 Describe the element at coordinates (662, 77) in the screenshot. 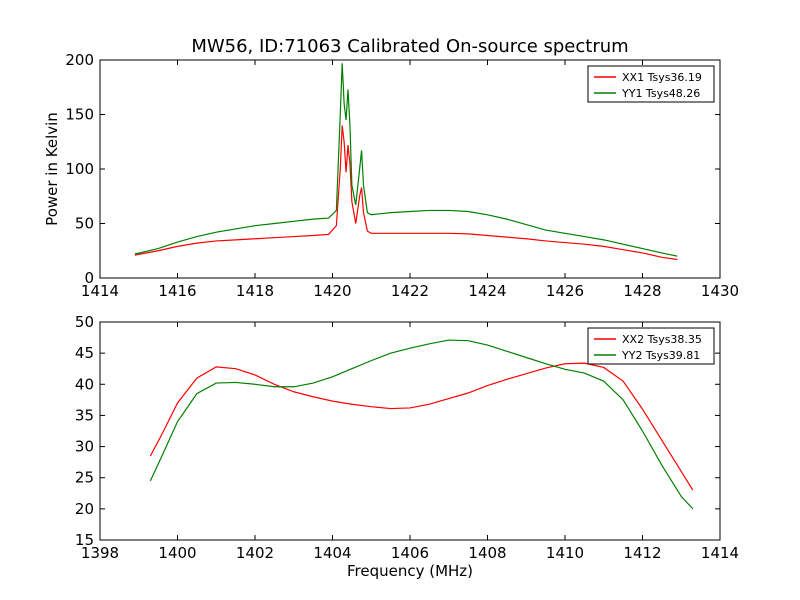

I see `legend-label: XX1 Tsys36.19` at that location.